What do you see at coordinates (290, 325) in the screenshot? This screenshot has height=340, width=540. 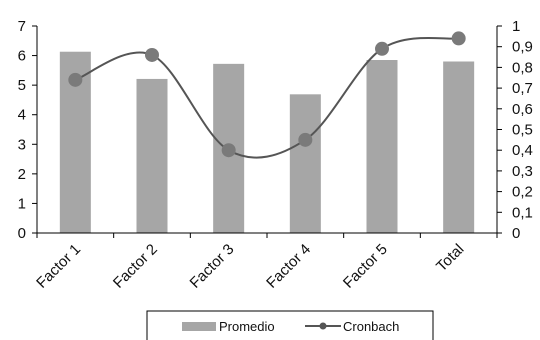 I see `legend: Promedio Cronbach` at bounding box center [290, 325].